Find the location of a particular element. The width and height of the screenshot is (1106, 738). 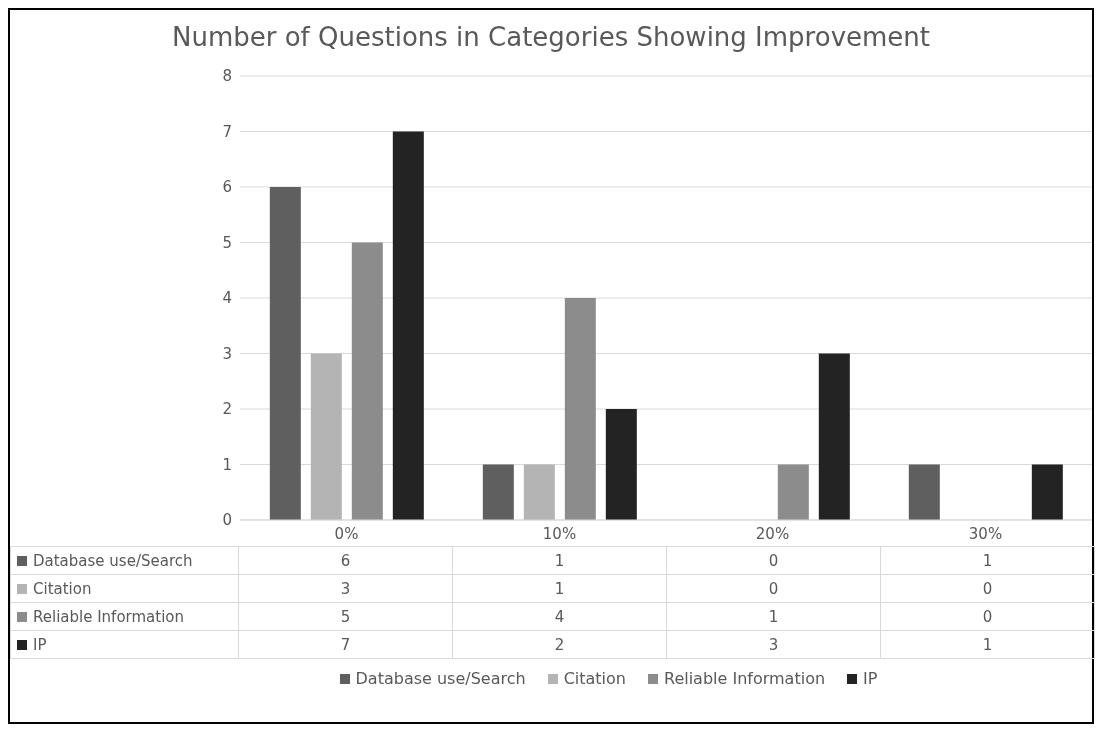

y-tick-label: 3 is located at coordinates (227, 353).